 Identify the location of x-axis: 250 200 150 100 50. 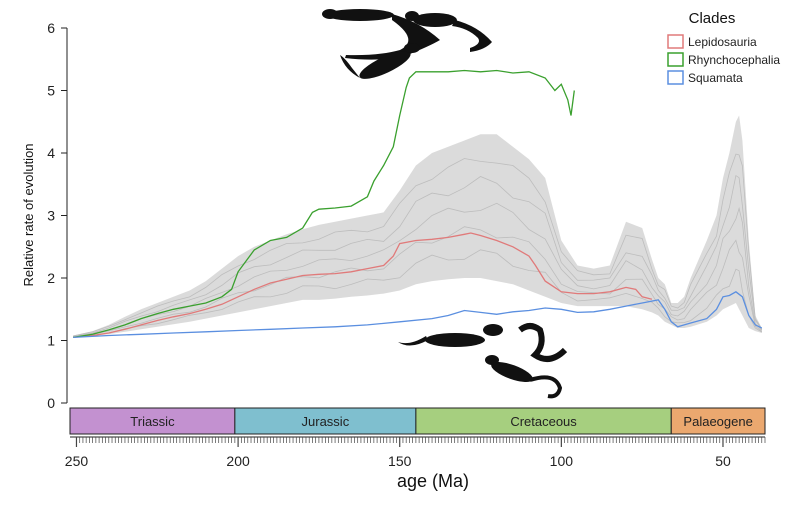
(415, 452).